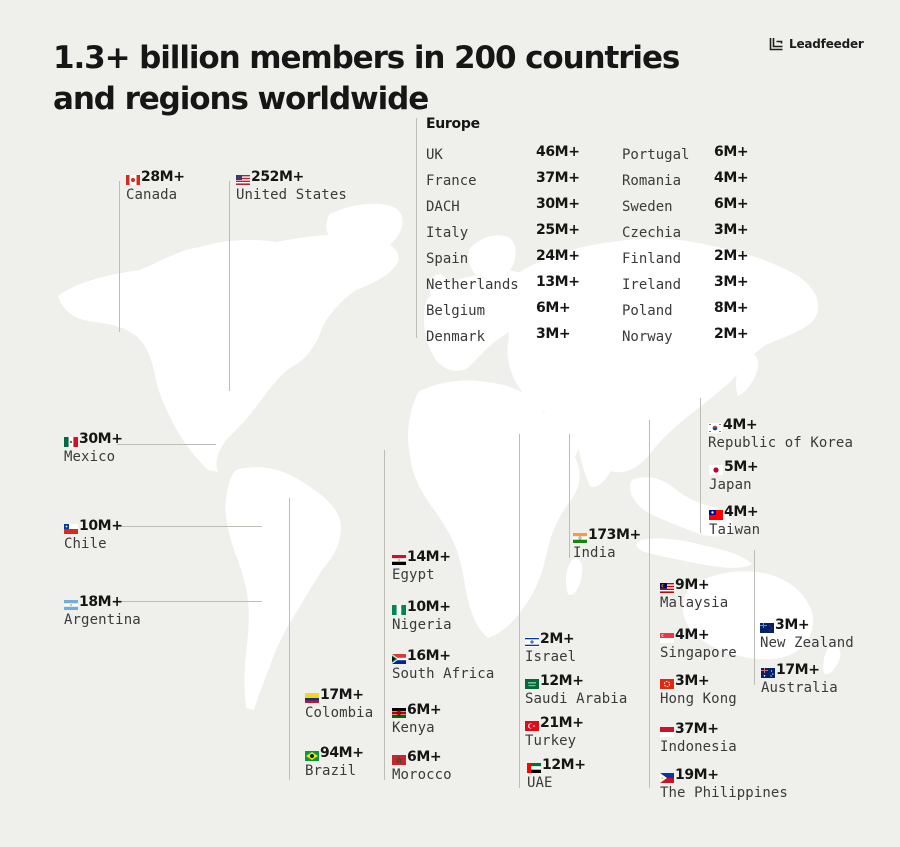 The width and height of the screenshot is (900, 847). Describe the element at coordinates (189, 526) in the screenshot. I see `leader-line-chile` at that location.